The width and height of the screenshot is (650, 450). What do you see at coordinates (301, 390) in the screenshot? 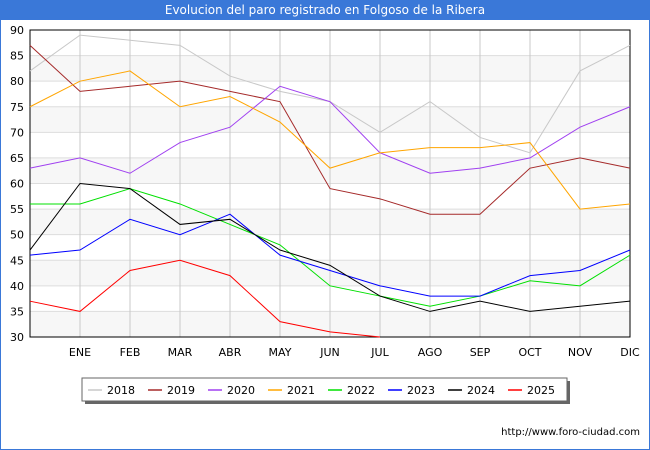
I see `legend-label-2021: 2021` at bounding box center [301, 390].